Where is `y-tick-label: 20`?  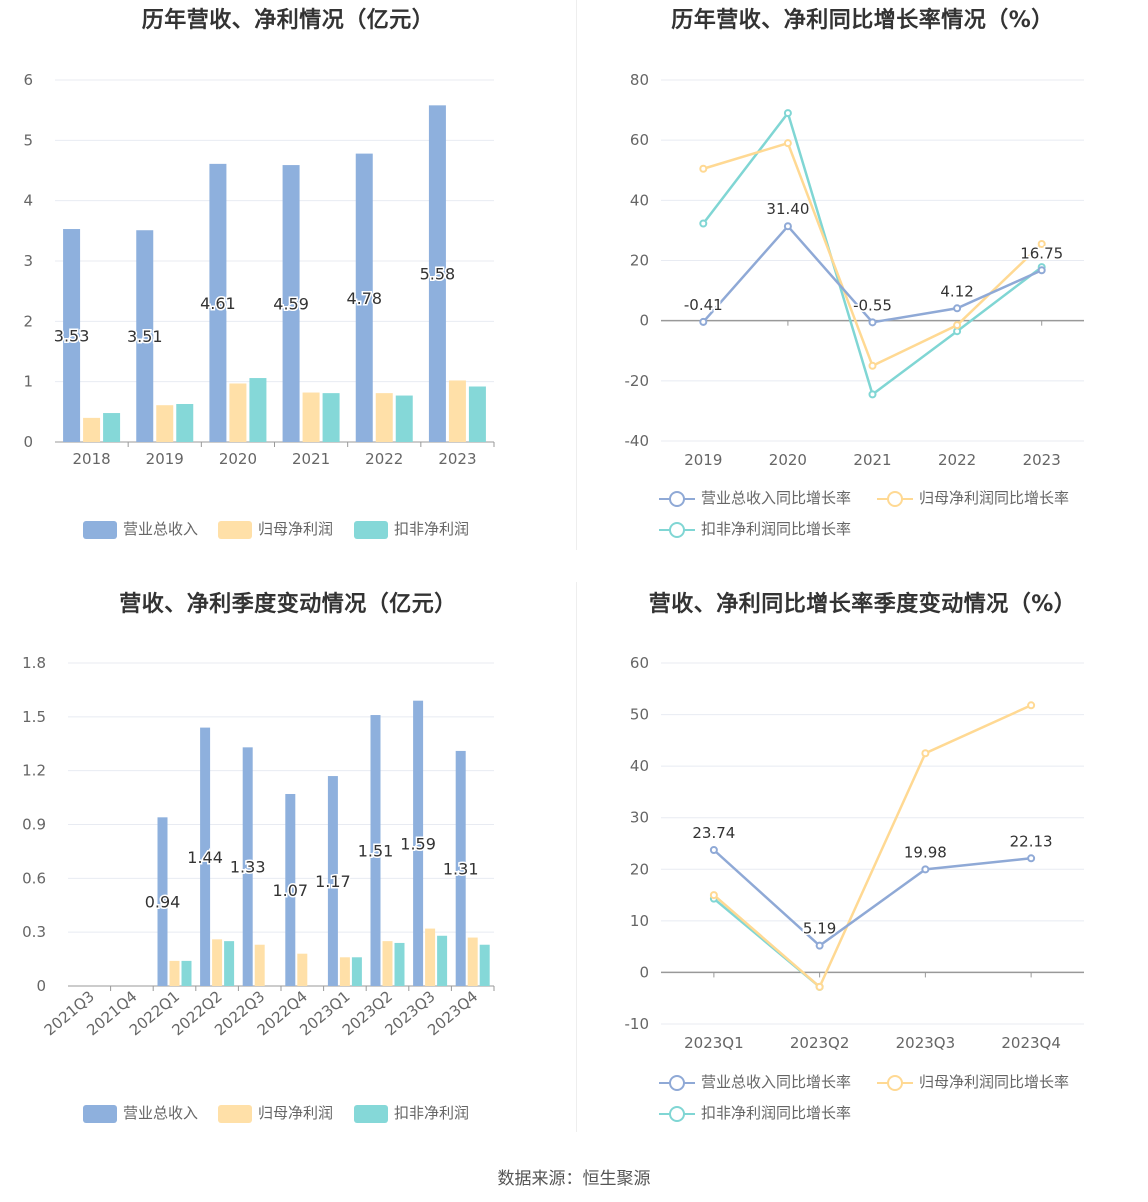
y-tick-label: 20 is located at coordinates (639, 261).